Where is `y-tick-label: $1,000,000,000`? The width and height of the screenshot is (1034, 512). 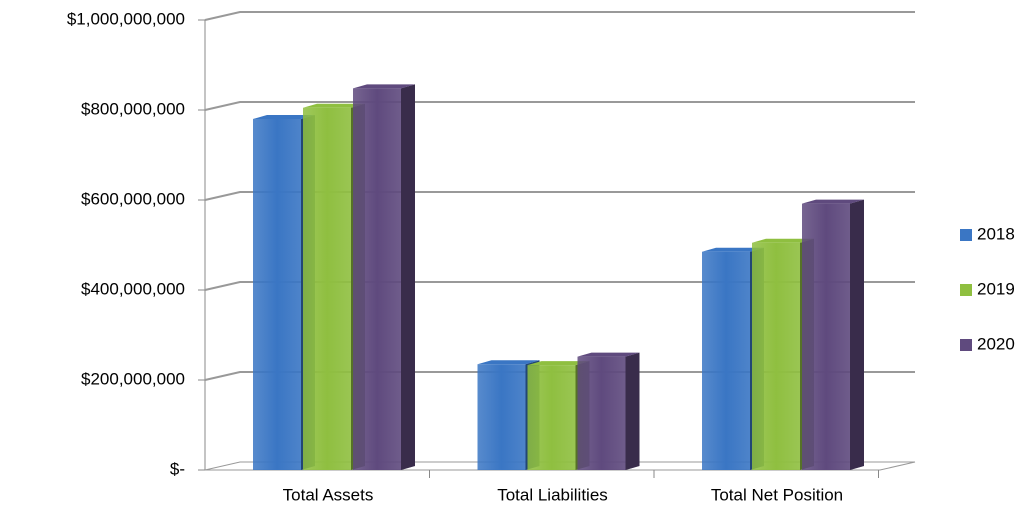
y-tick-label: $1,000,000,000 is located at coordinates (126, 18).